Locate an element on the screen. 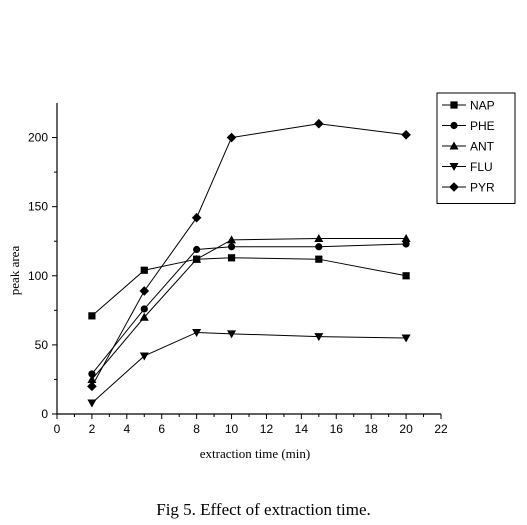 The height and width of the screenshot is (525, 527). legend-label-pyr: PYR is located at coordinates (482, 188).